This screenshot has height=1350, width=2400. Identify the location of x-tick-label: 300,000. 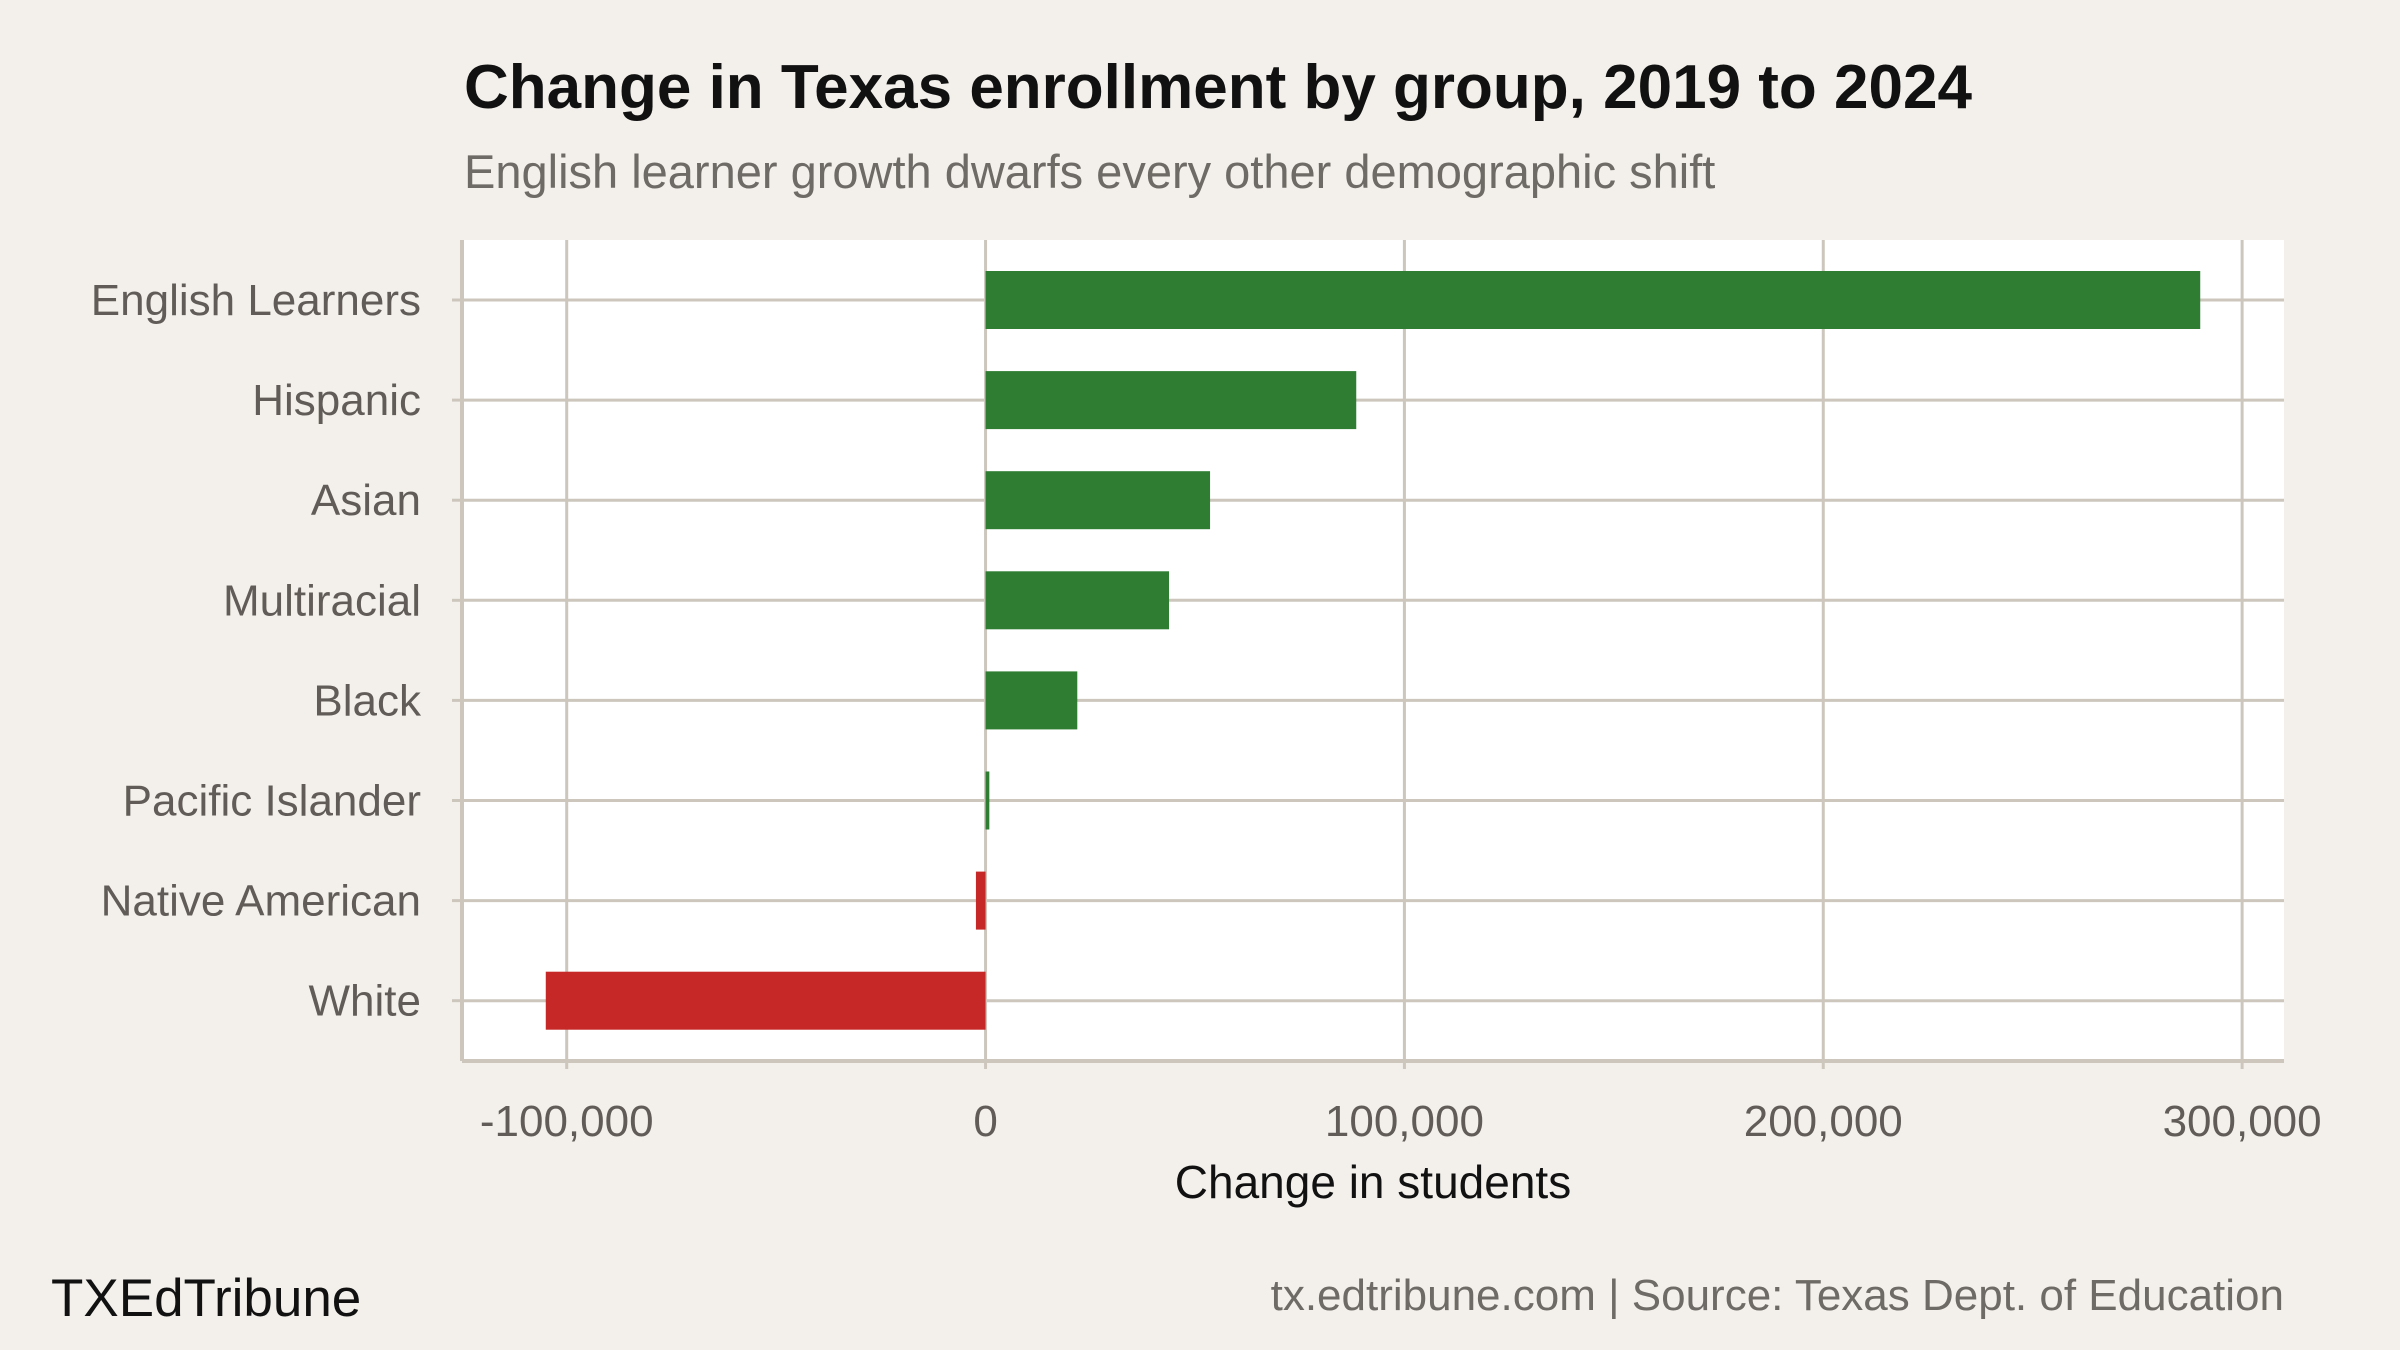
(2242, 1121).